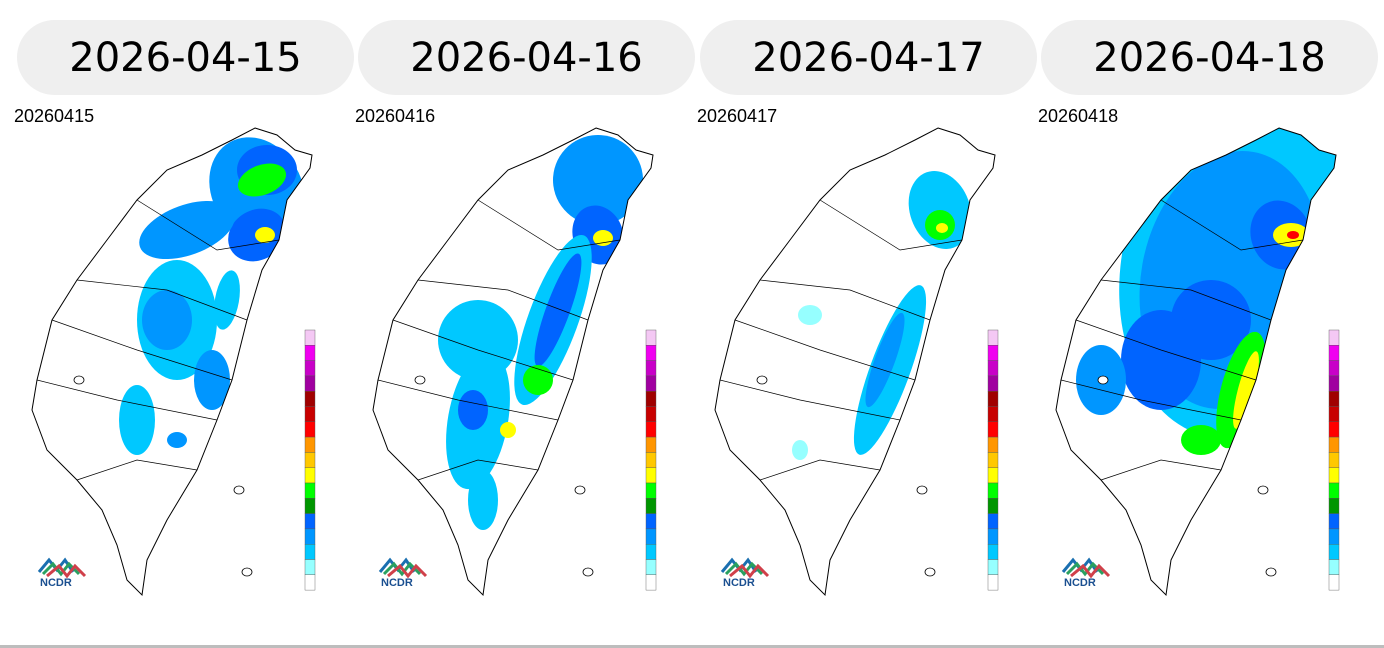 This screenshot has height=648, width=1384. I want to click on taiwan-land, so click(855, 361).